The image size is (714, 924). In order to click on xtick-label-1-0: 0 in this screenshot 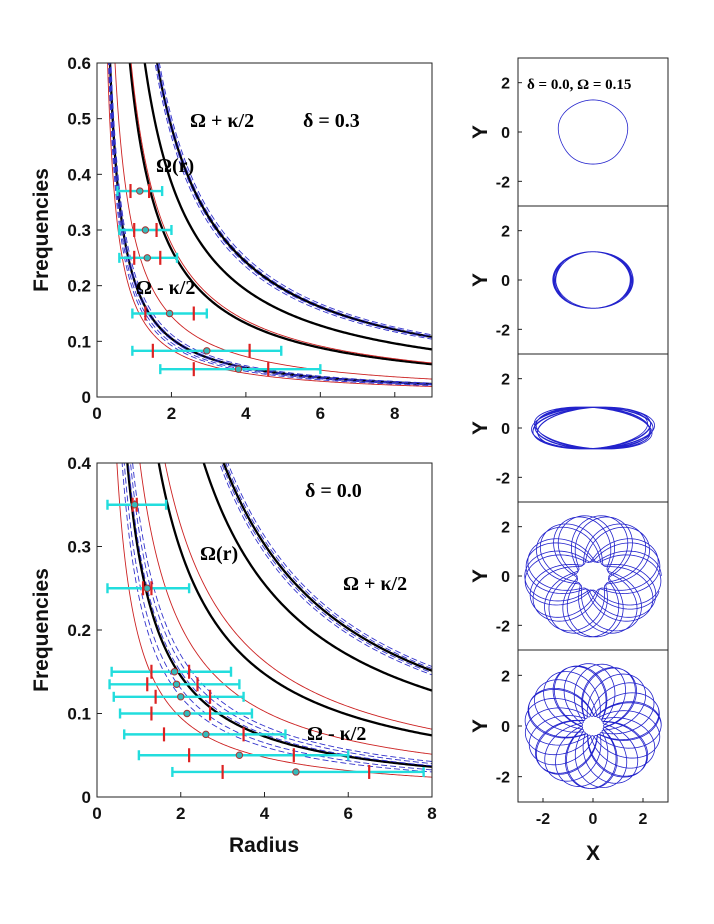, I will do `click(96, 813)`.